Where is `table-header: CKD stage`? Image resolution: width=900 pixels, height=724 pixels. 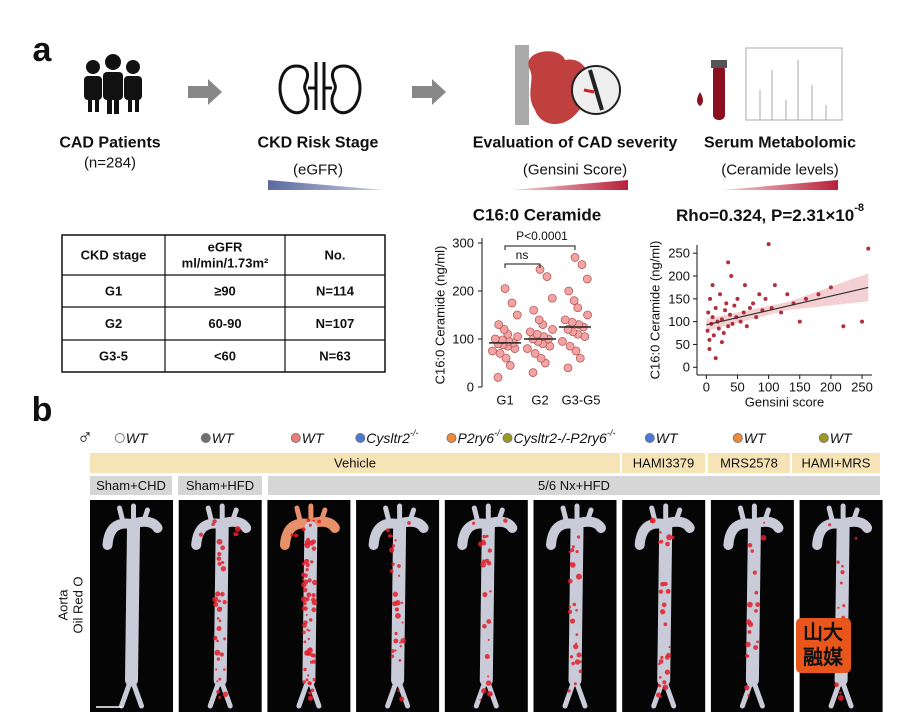 table-header: CKD stage is located at coordinates (114, 255).